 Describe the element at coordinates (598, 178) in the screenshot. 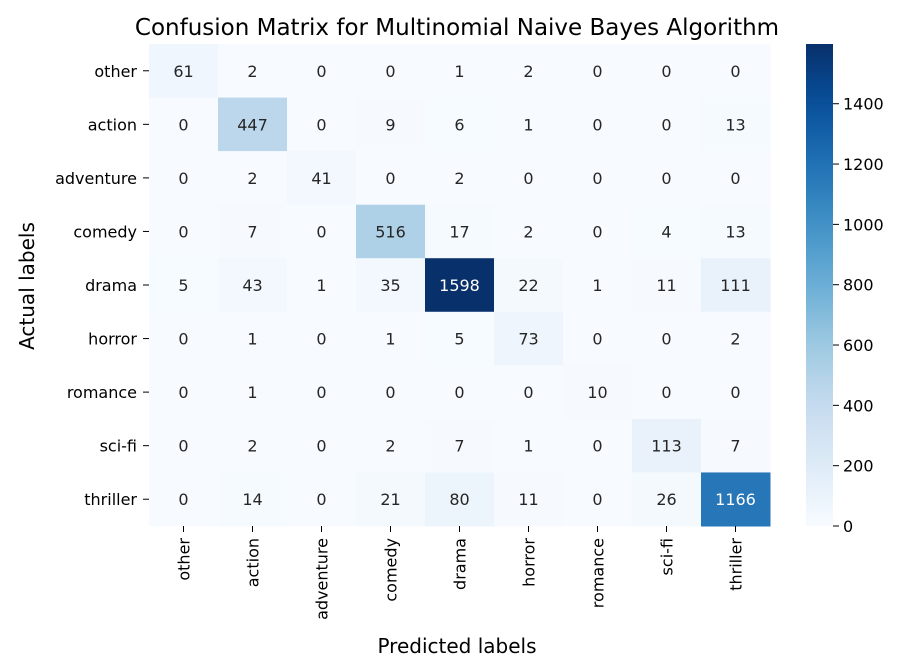

I see `heatmap-cell-adventure-romance` at that location.